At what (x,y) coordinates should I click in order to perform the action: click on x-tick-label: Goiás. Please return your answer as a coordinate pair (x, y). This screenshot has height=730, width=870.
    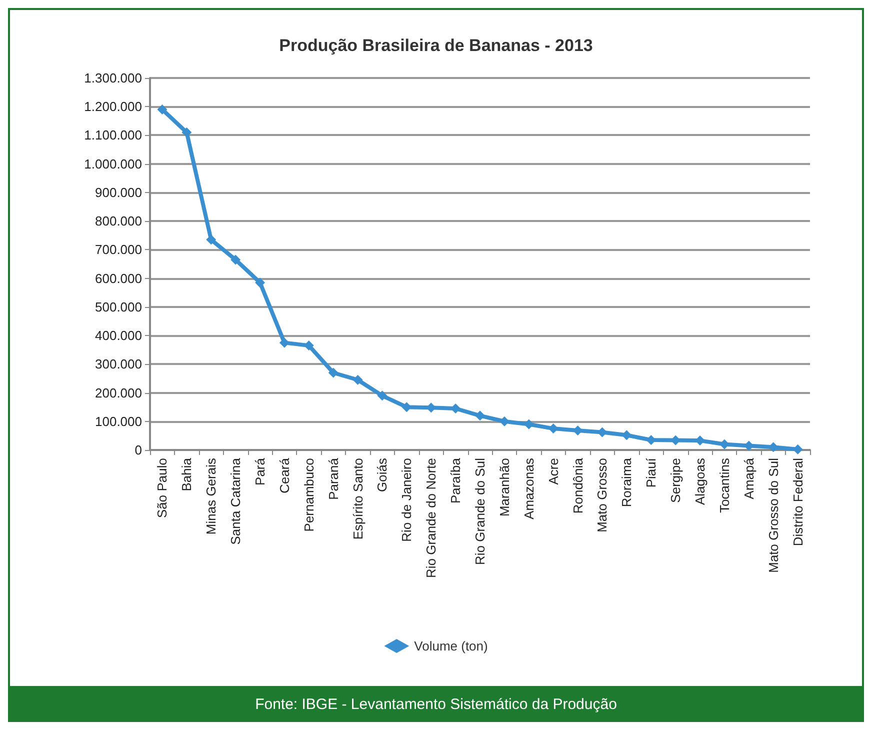
    Looking at the image, I should click on (382, 475).